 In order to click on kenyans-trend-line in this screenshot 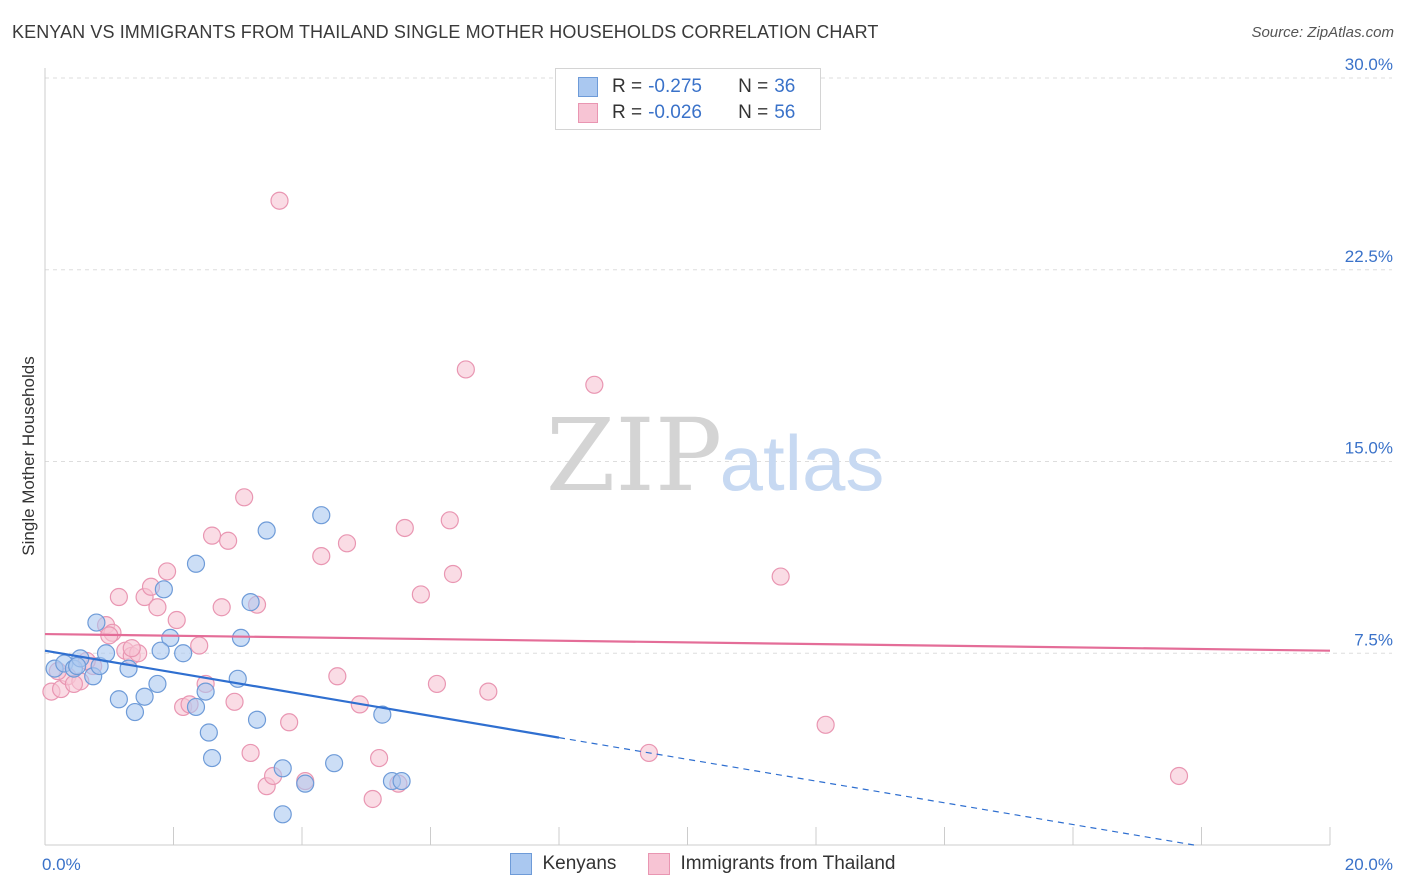, I will do `click(302, 694)`.